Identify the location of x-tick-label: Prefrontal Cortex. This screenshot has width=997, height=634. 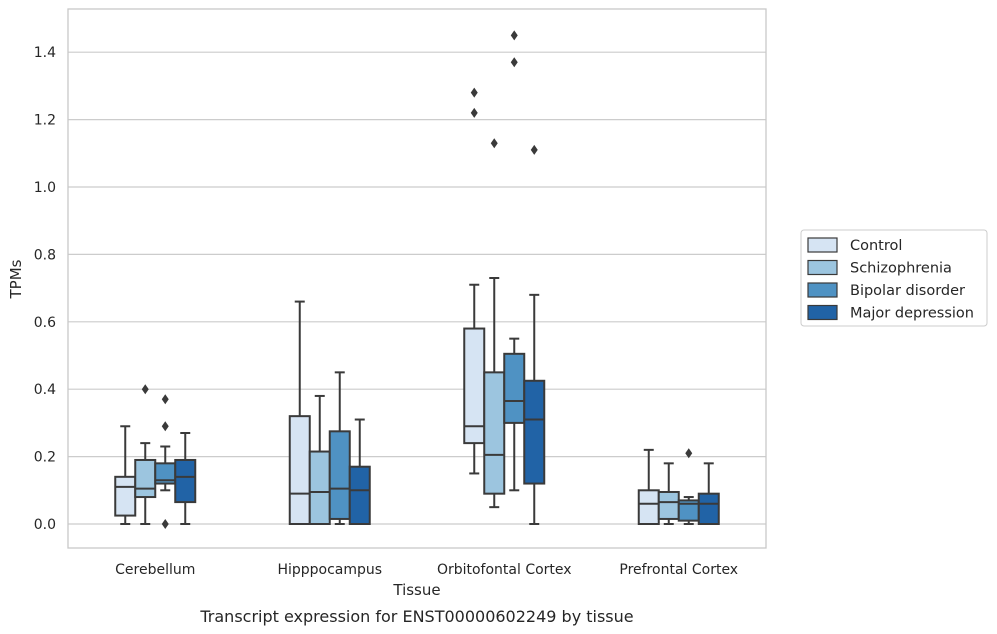
(678, 570).